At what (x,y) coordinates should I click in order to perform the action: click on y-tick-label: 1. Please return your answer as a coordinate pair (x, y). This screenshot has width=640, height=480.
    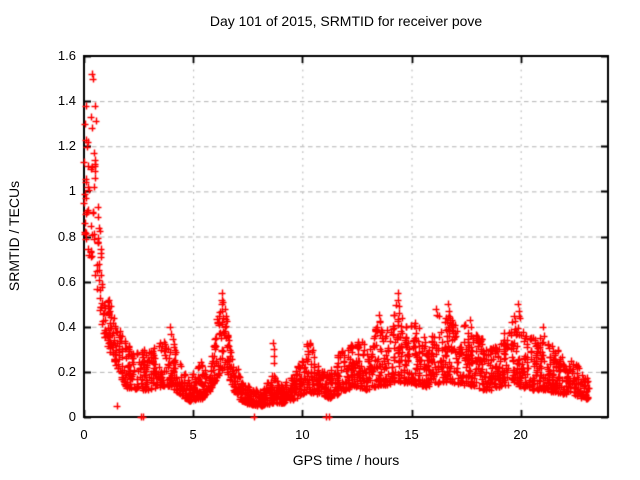
    Looking at the image, I should click on (72, 191).